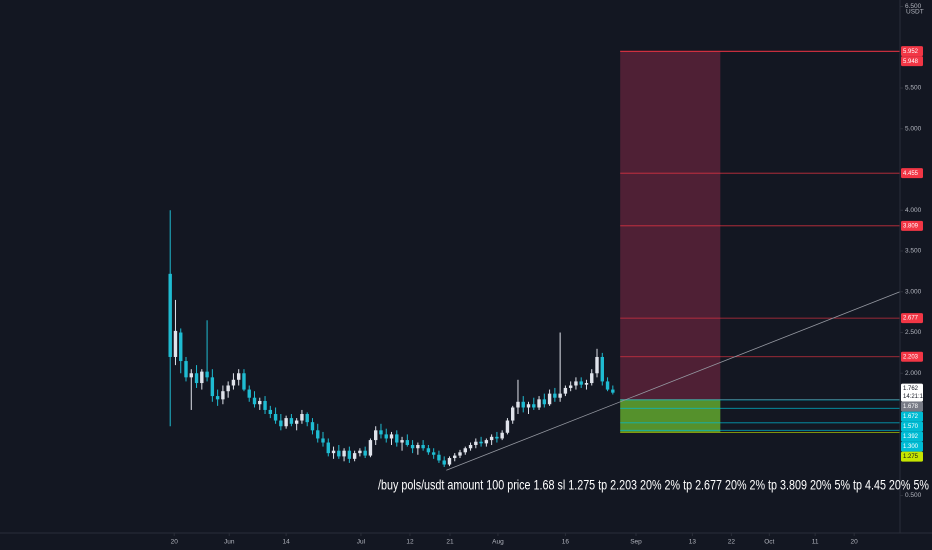  Describe the element at coordinates (911, 389) in the screenshot. I see `price-label: 1.762` at that location.